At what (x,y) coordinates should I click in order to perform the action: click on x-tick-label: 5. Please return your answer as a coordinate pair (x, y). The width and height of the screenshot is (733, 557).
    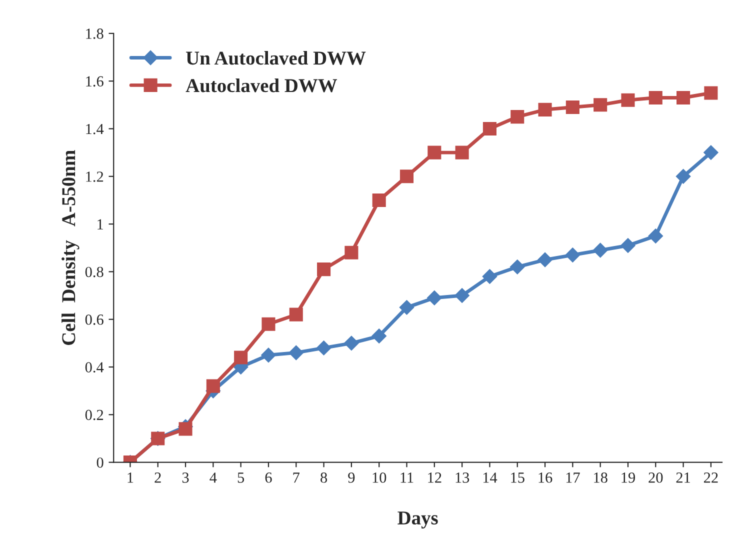
    Looking at the image, I should click on (241, 477).